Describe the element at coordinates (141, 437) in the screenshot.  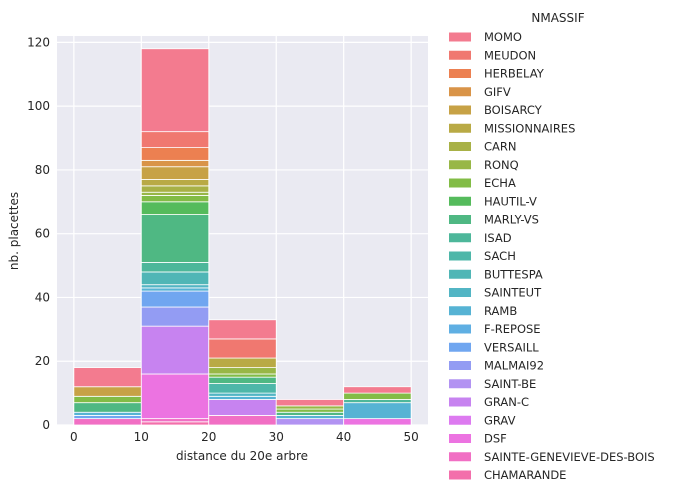
I see `x-tick-label: 10` at that location.